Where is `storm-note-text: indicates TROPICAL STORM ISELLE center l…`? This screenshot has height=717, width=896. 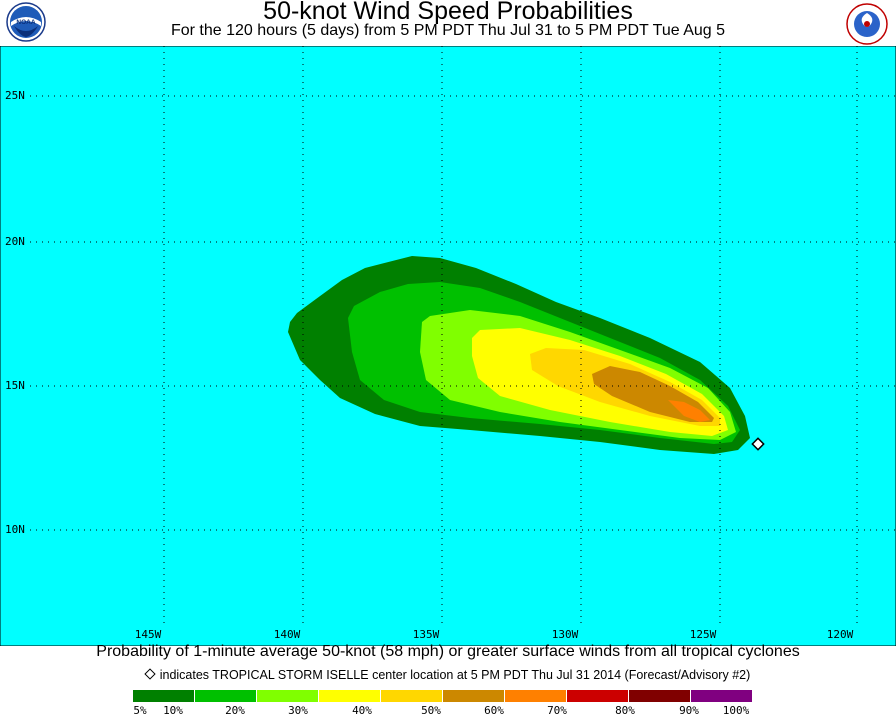
storm-note-text: indicates TROPICAL STORM ISELLE center l… is located at coordinates (455, 675).